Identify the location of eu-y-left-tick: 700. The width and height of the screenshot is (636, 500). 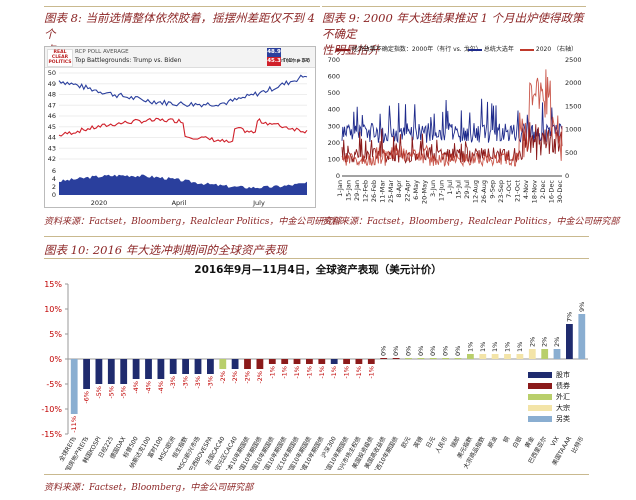
(334, 60).